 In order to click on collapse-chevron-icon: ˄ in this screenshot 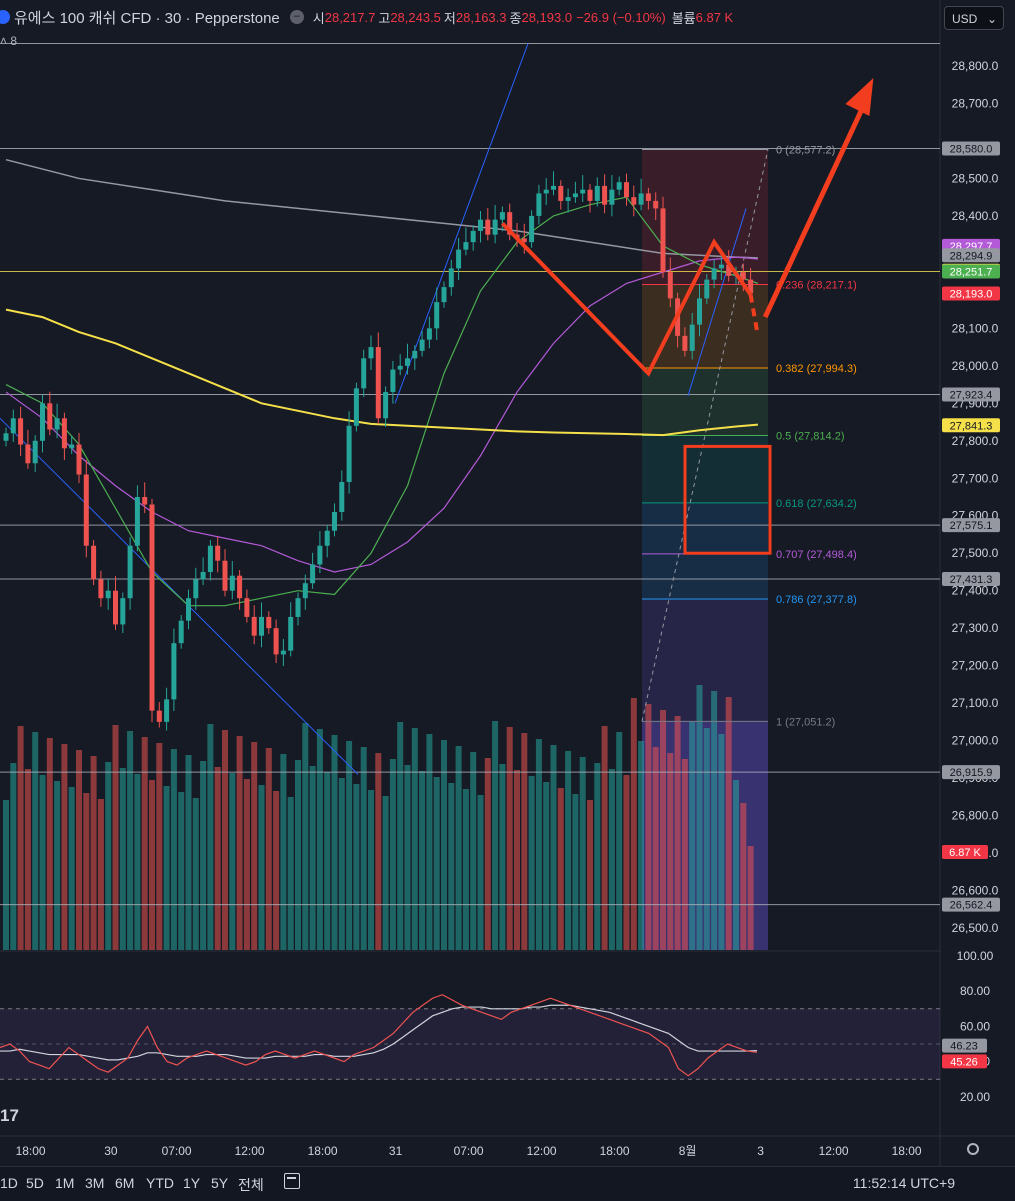, I will do `click(5, 41)`.